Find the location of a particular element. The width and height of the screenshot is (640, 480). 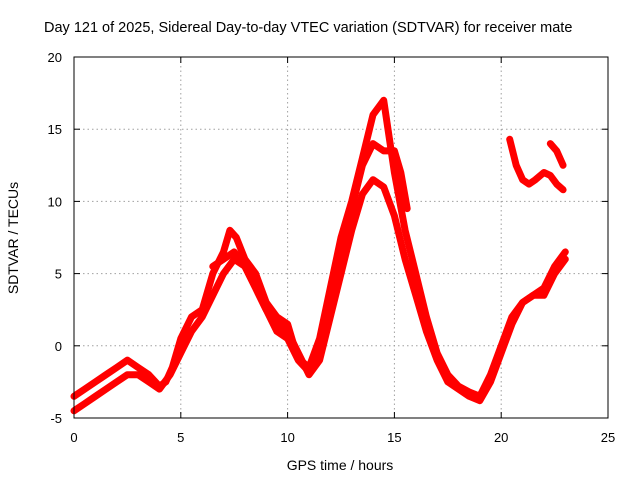

y-tick-label: 5 is located at coordinates (58, 274).